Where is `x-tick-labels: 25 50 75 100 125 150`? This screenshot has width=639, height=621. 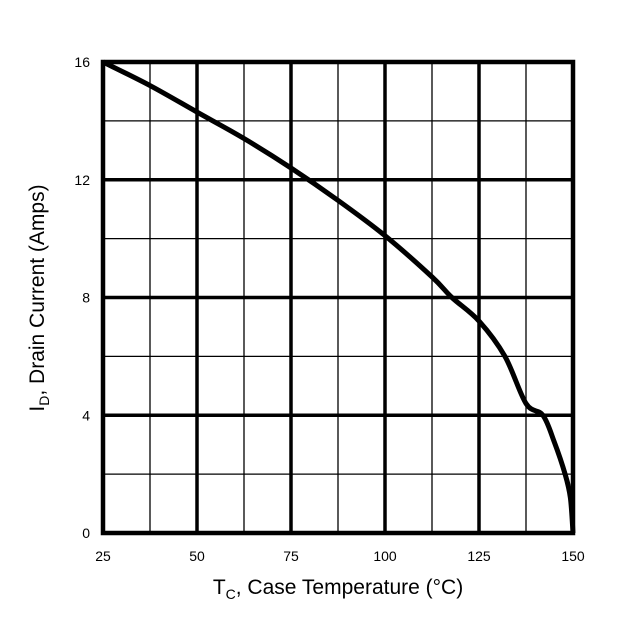 x-tick-labels: 25 50 75 100 125 150 is located at coordinates (340, 556).